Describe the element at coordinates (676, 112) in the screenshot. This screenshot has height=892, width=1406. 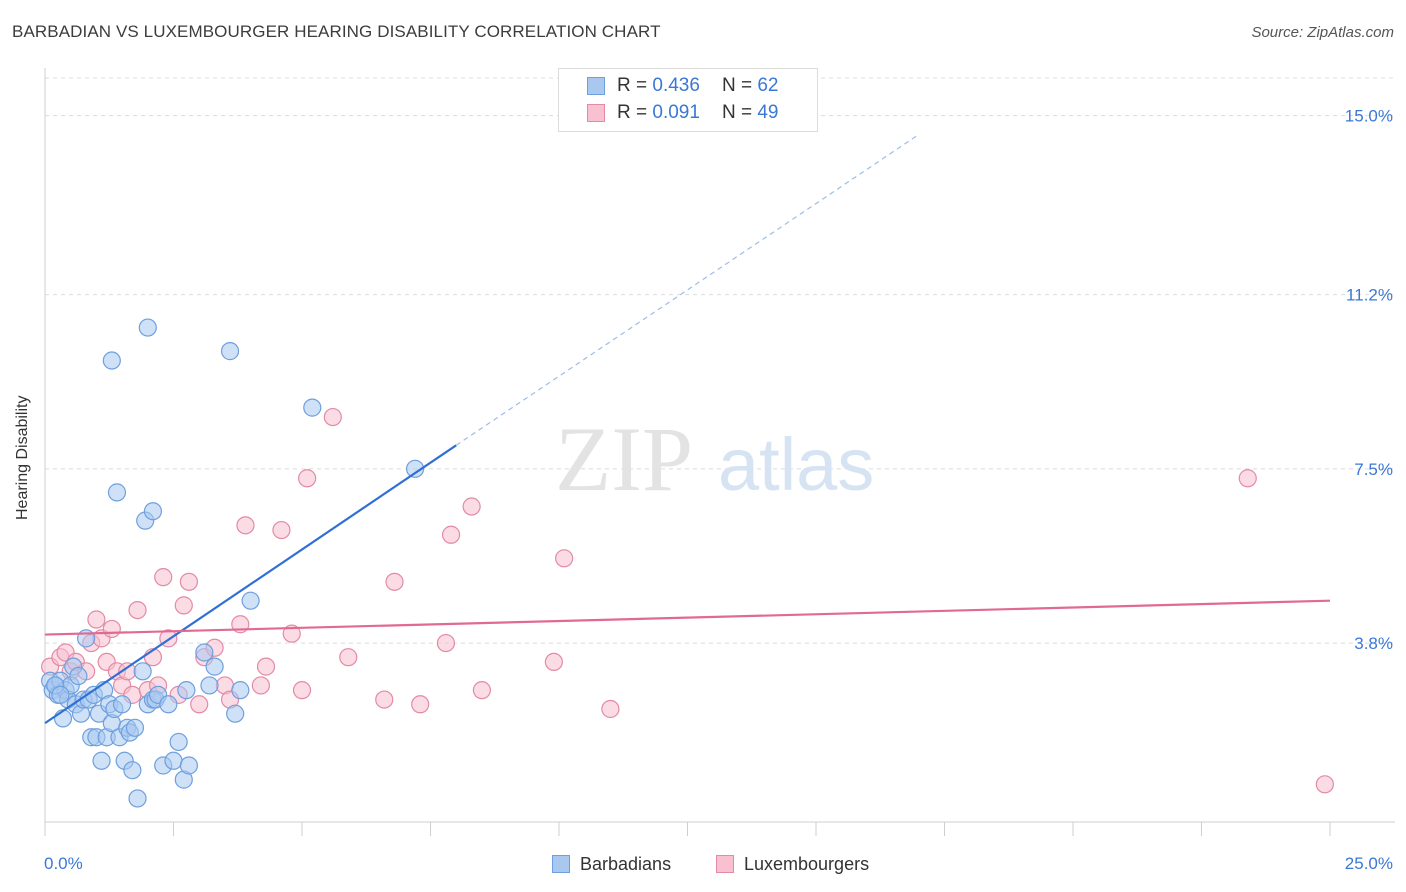
I see `legend-r-value: 0.091` at that location.